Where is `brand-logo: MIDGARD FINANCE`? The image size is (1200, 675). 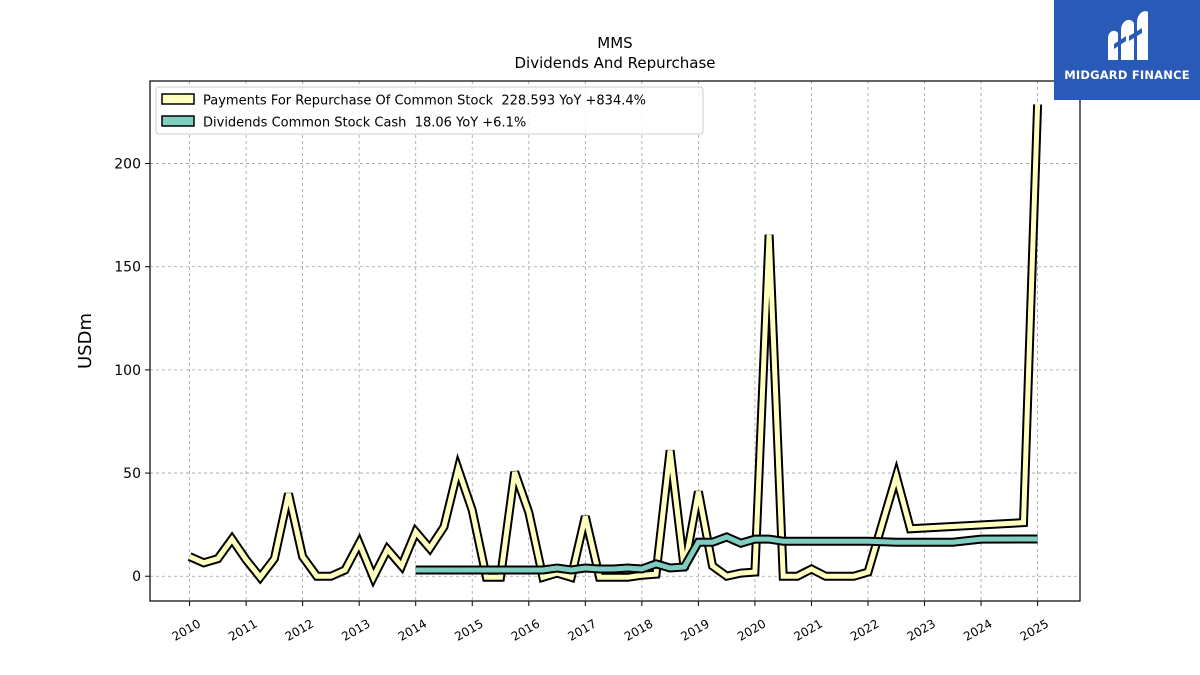
brand-logo: MIDGARD FINANCE is located at coordinates (1127, 50).